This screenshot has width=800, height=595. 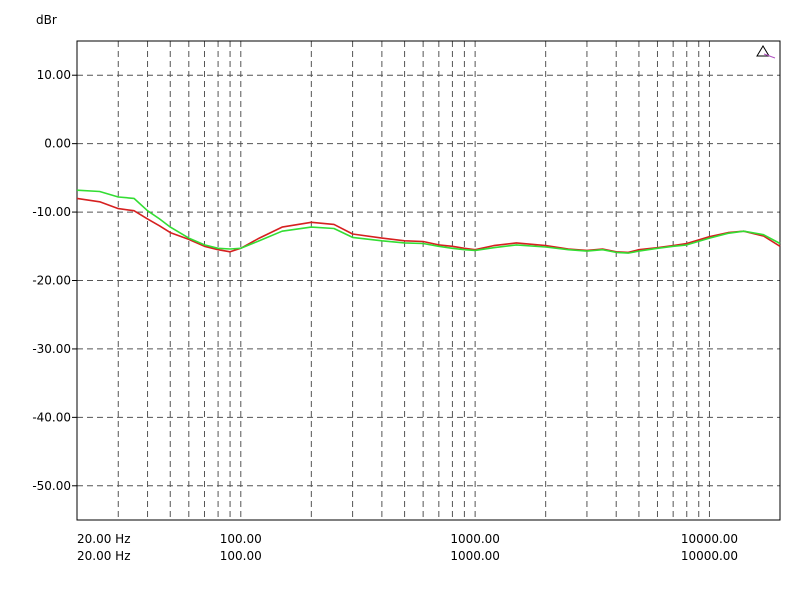 What do you see at coordinates (51, 212) in the screenshot?
I see `y-tick-label: -10.00` at bounding box center [51, 212].